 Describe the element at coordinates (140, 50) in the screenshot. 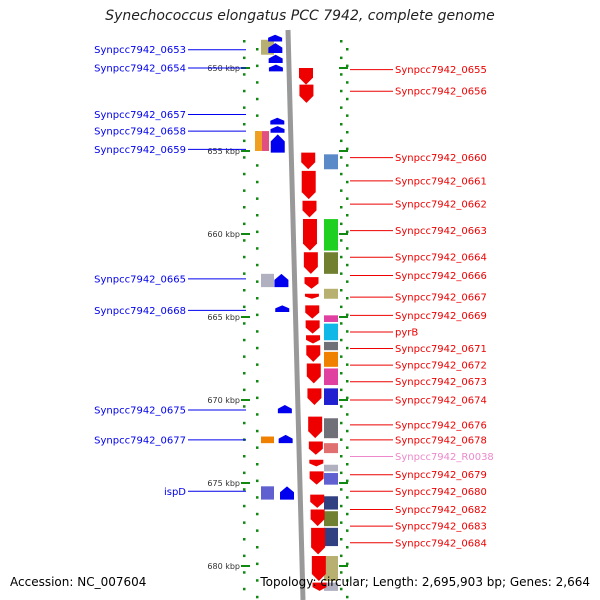

I see `left-gene-label: Synpcc7942_0653` at that location.